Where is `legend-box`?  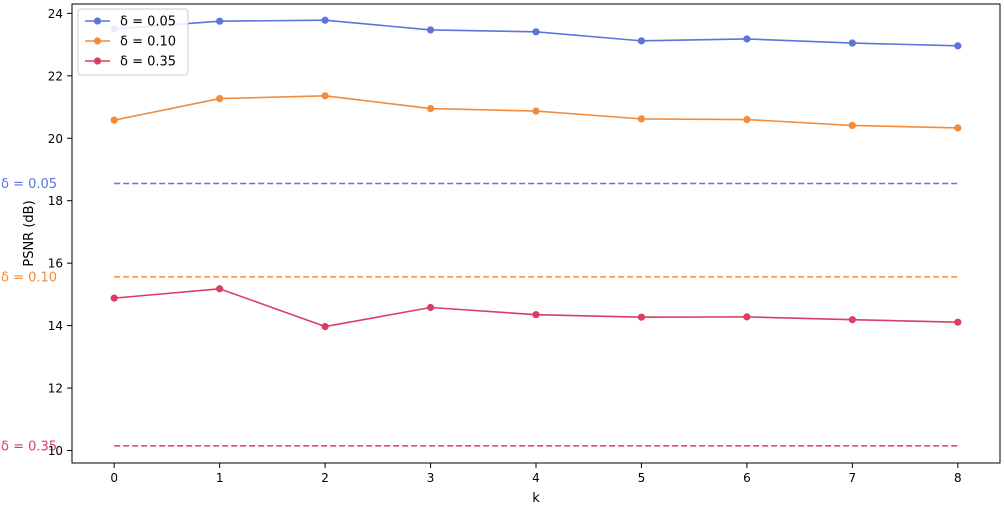
legend-box is located at coordinates (133, 42).